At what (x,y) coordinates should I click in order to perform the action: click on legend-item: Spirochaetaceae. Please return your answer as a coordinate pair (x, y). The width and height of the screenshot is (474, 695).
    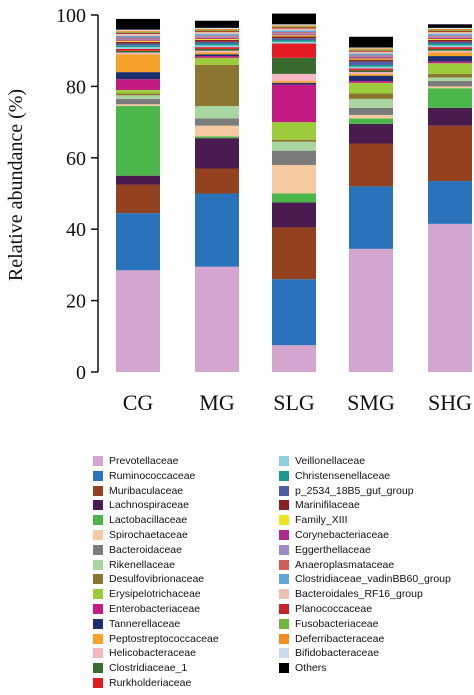
    Looking at the image, I should click on (140, 535).